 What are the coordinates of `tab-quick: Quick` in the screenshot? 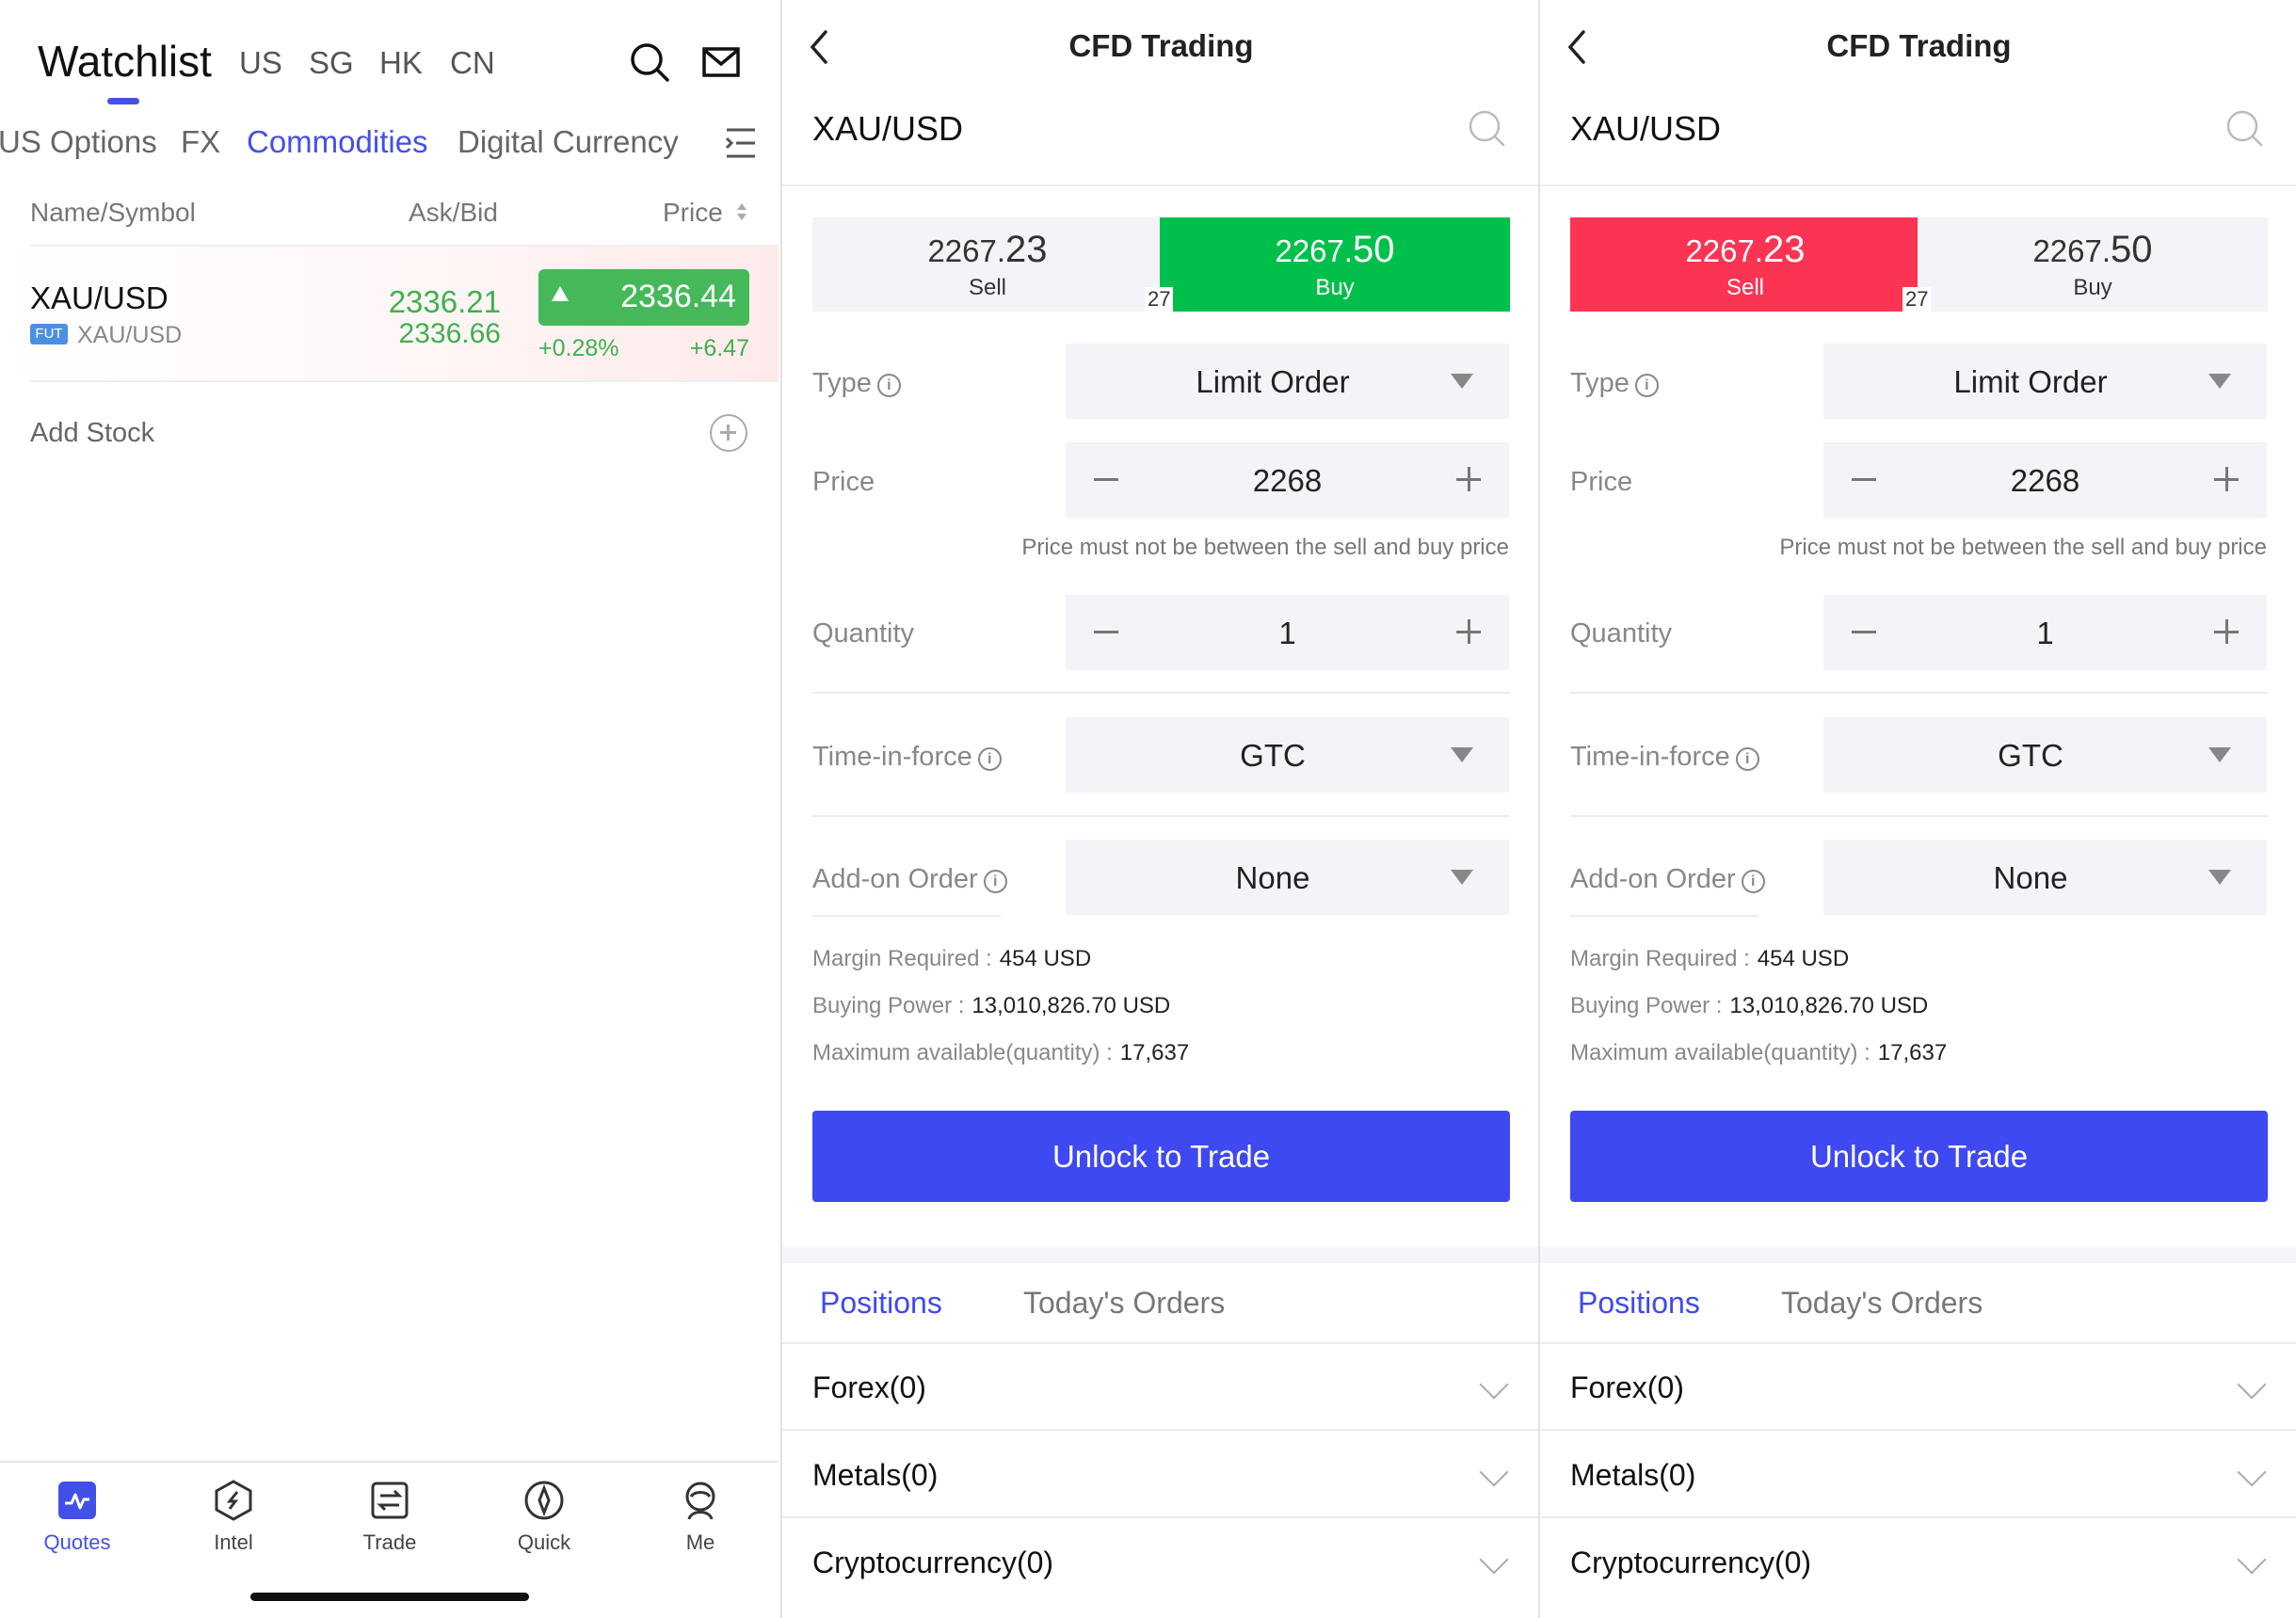 It's located at (544, 1517).